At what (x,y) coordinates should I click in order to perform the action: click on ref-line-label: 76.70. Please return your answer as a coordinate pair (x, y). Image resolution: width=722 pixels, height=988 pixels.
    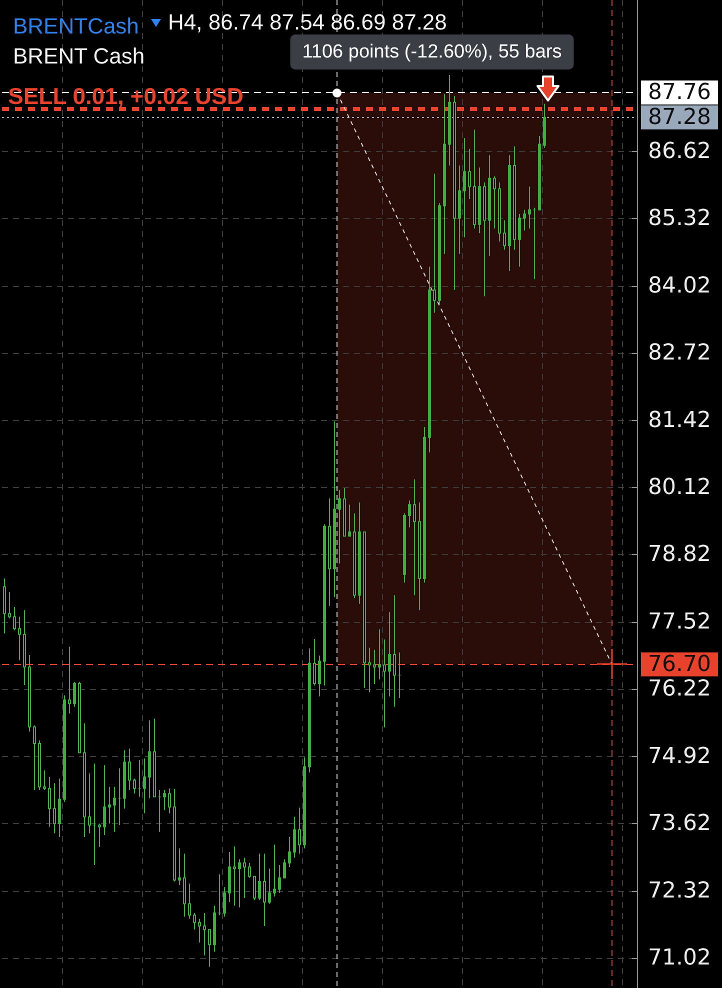
    Looking at the image, I should click on (679, 664).